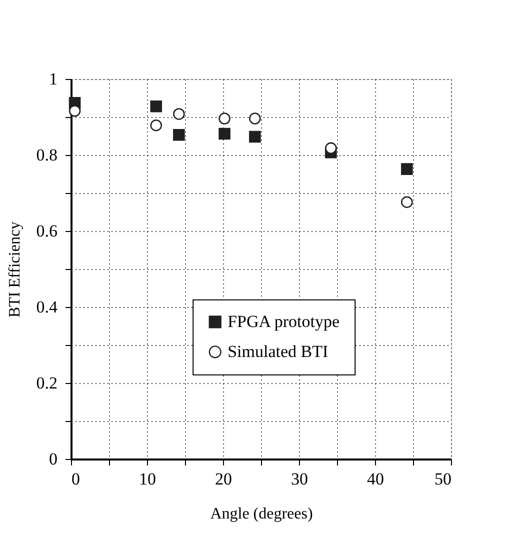 The image size is (525, 533). What do you see at coordinates (278, 351) in the screenshot?
I see `legend-label: Simulated BTI` at bounding box center [278, 351].